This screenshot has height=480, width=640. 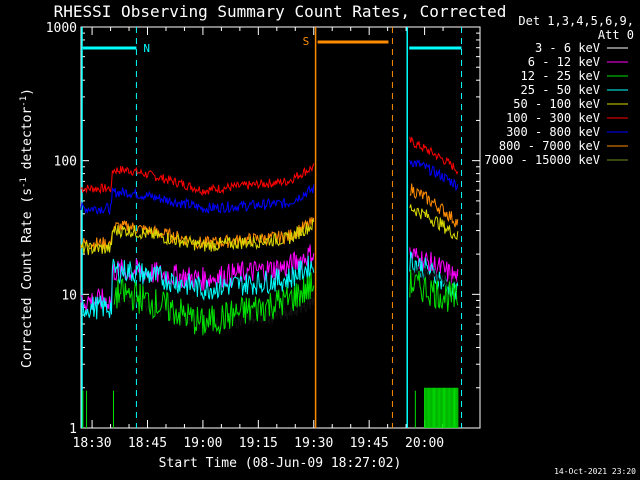 What do you see at coordinates (27, 92) in the screenshot?
I see `y-axis-label-end: )` at bounding box center [27, 92].